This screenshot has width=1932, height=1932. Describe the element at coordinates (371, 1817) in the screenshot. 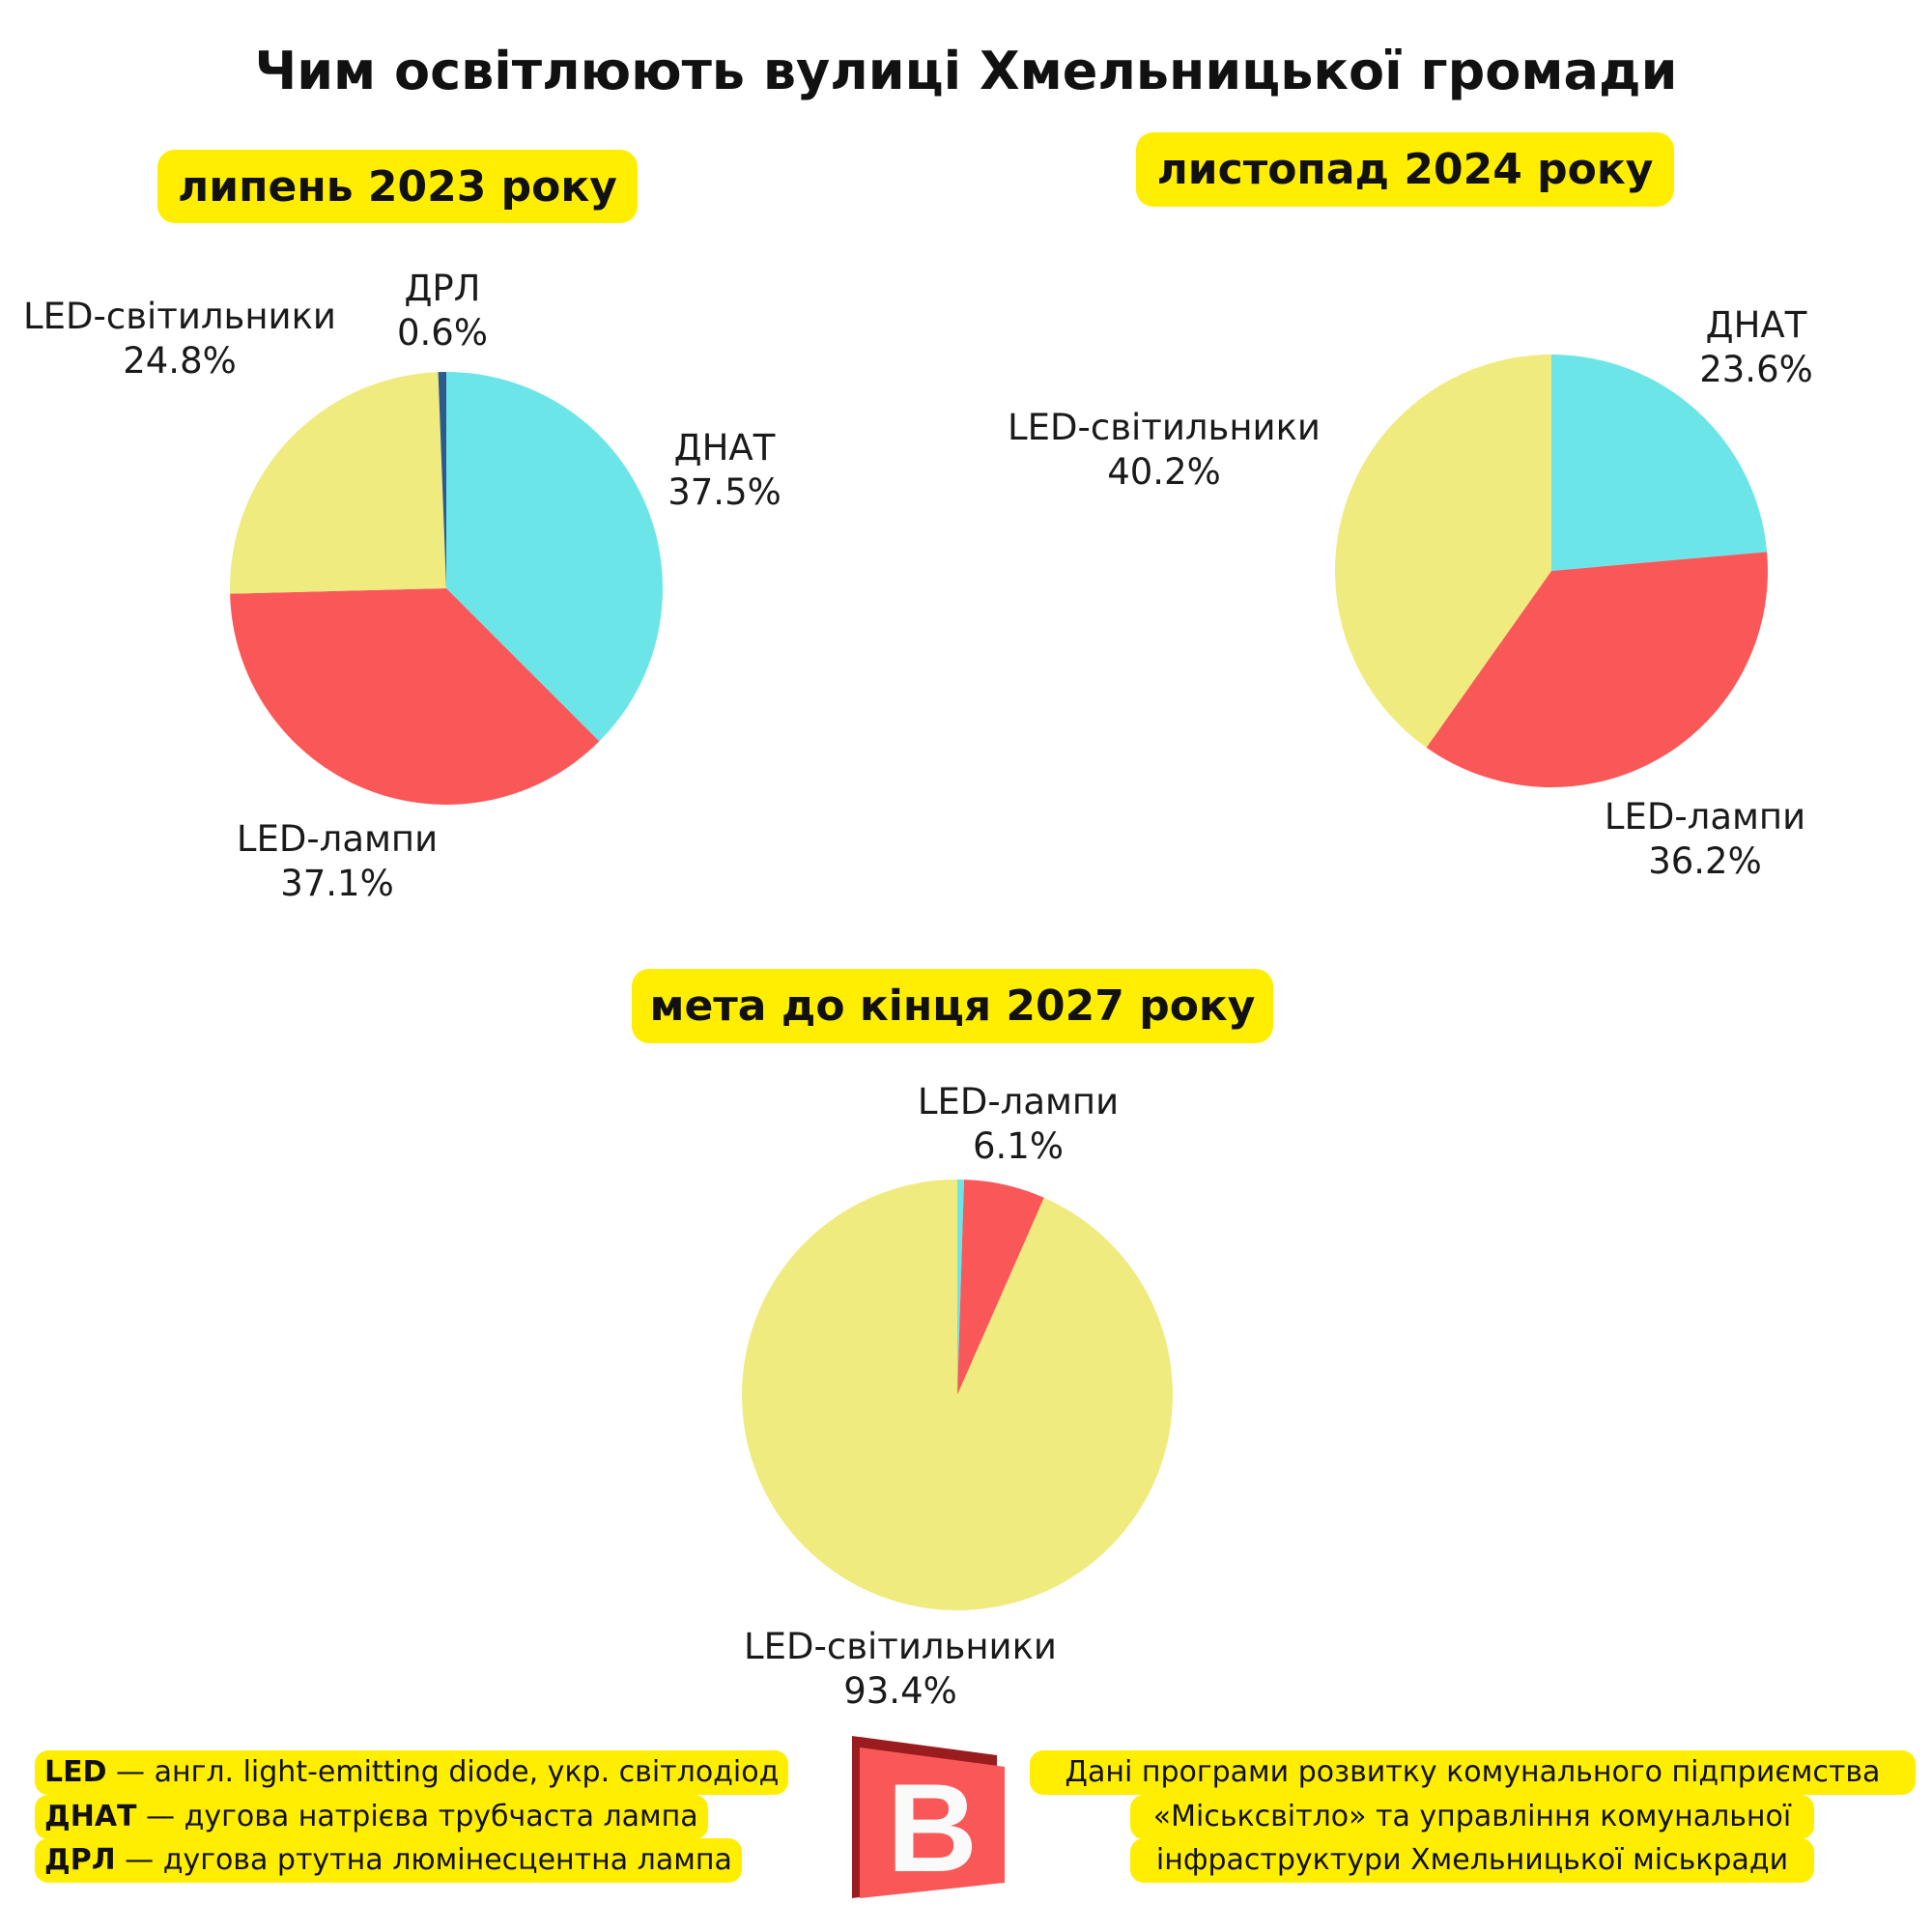

I see `legend-dnat: ДНАТ — дугова натрієва трубчаста лампа` at that location.